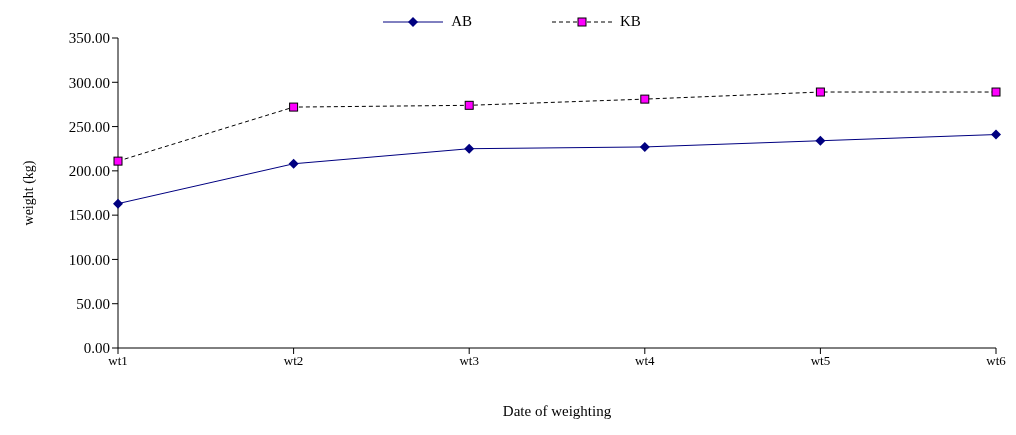 The width and height of the screenshot is (1016, 435). Describe the element at coordinates (89, 126) in the screenshot. I see `y-tick-label: 250.00` at that location.